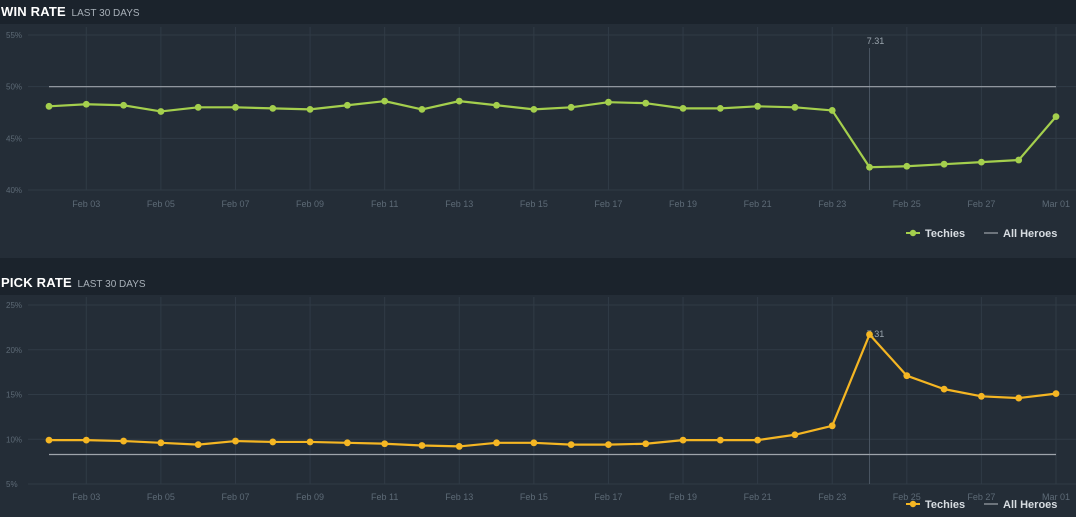 The height and width of the screenshot is (517, 1076). What do you see at coordinates (111, 284) in the screenshot?
I see `pick-rate-subtitle: LAST 30 DAYS` at bounding box center [111, 284].